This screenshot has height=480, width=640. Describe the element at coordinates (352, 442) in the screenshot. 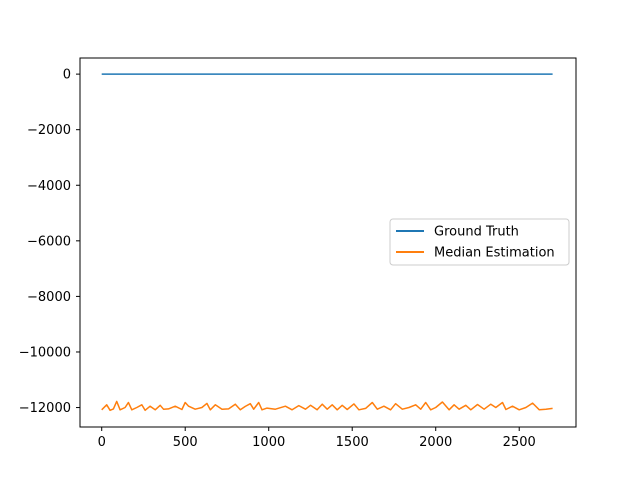

I see `x-tick-label: 1500` at that location.